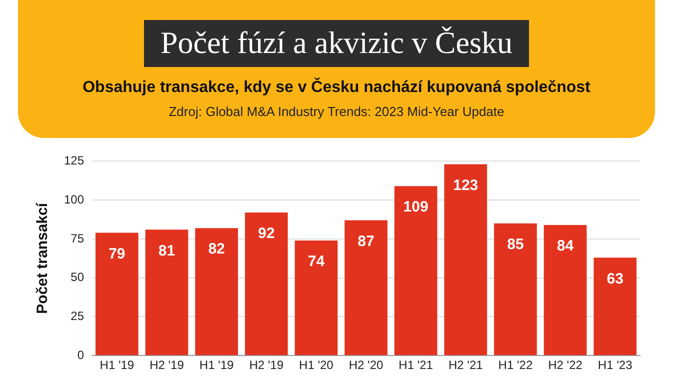 This screenshot has width=674, height=376. Describe the element at coordinates (80, 355) in the screenshot. I see `y-tick-label: 0` at that location.